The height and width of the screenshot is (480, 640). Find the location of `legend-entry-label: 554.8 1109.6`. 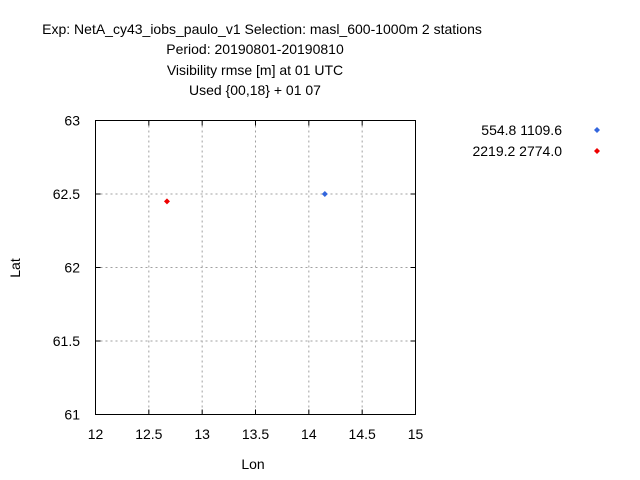

legend-entry-label: 554.8 1109.6 is located at coordinates (521, 130).